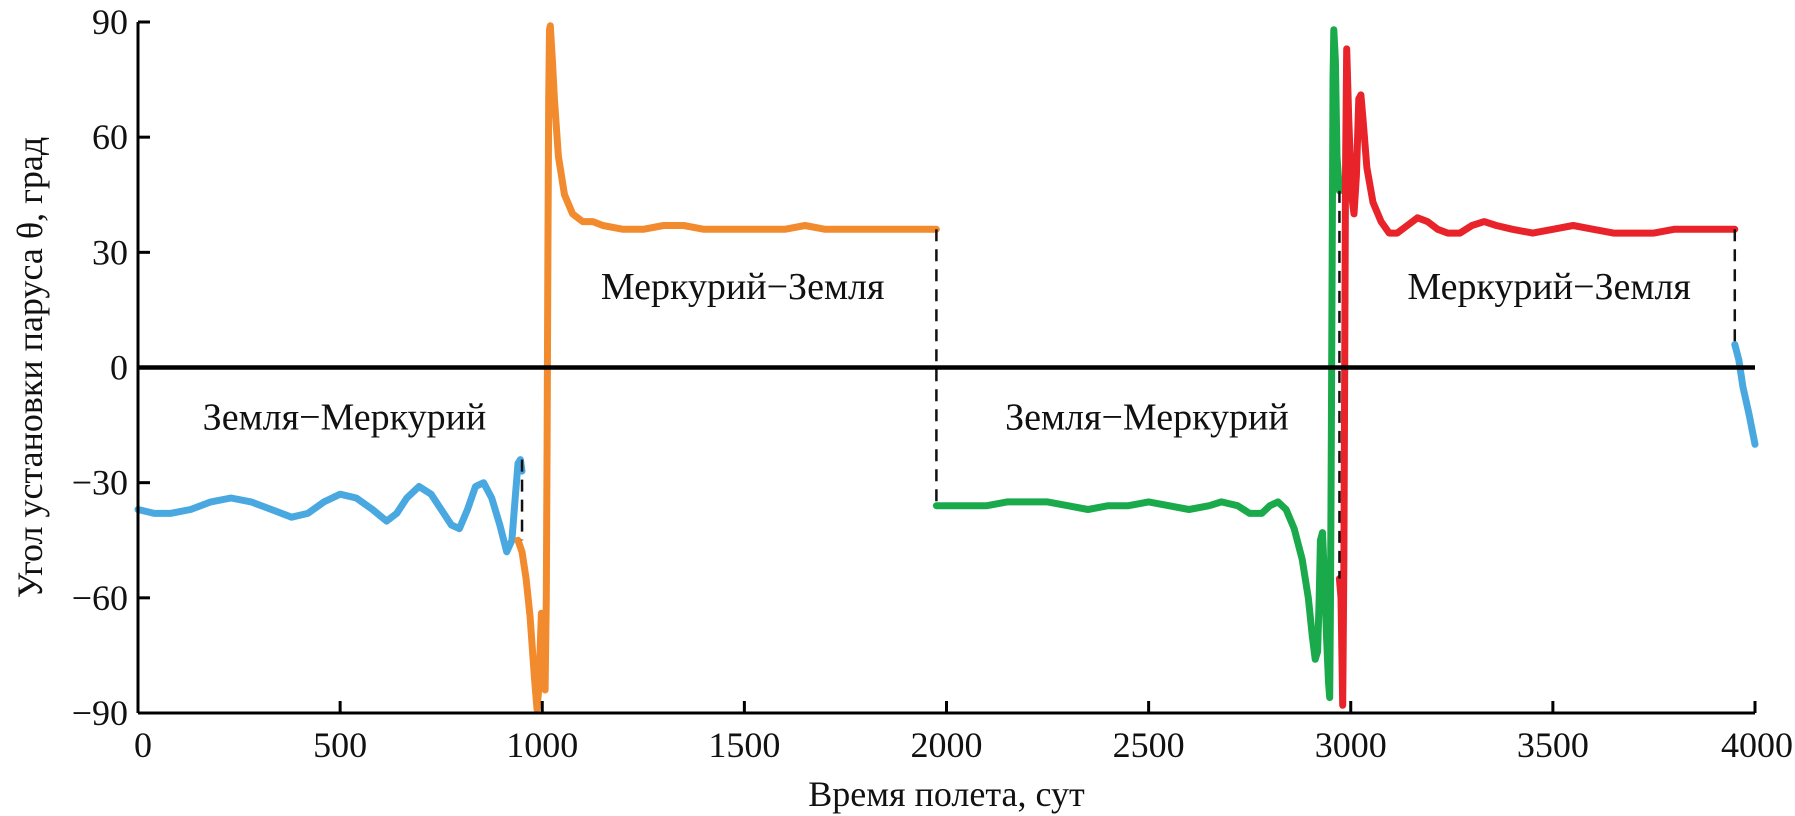  Describe the element at coordinates (345, 417) in the screenshot. I see `phase-annotation-1: Земля−Меркурий` at that location.